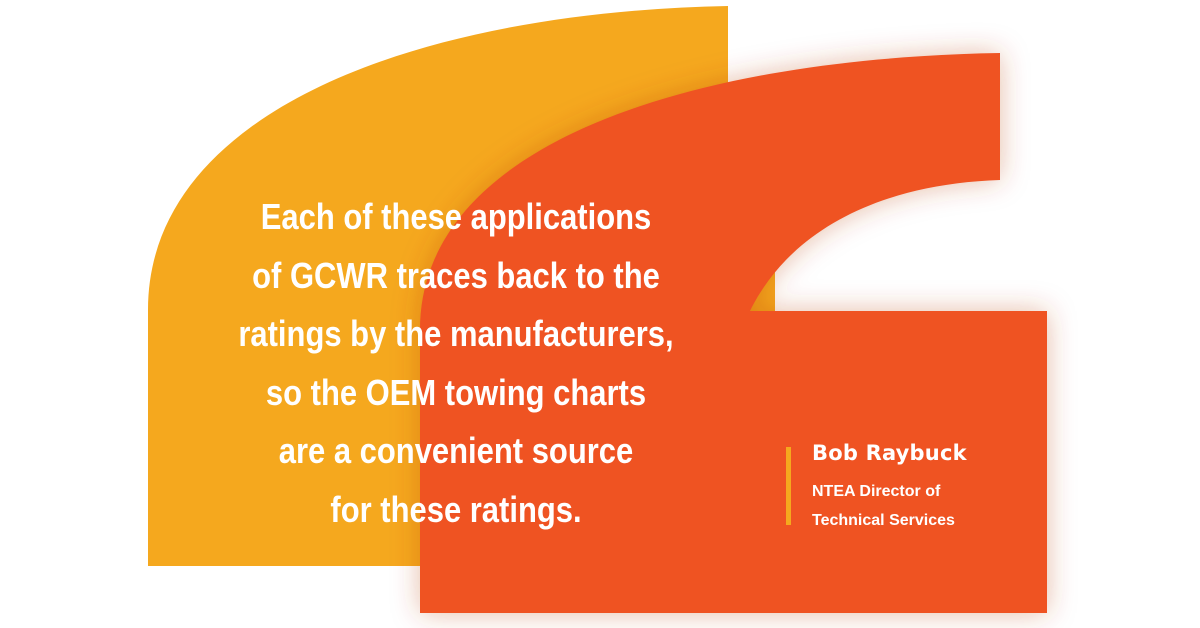  I want to click on quote-line: for these ratings., so click(456, 509).